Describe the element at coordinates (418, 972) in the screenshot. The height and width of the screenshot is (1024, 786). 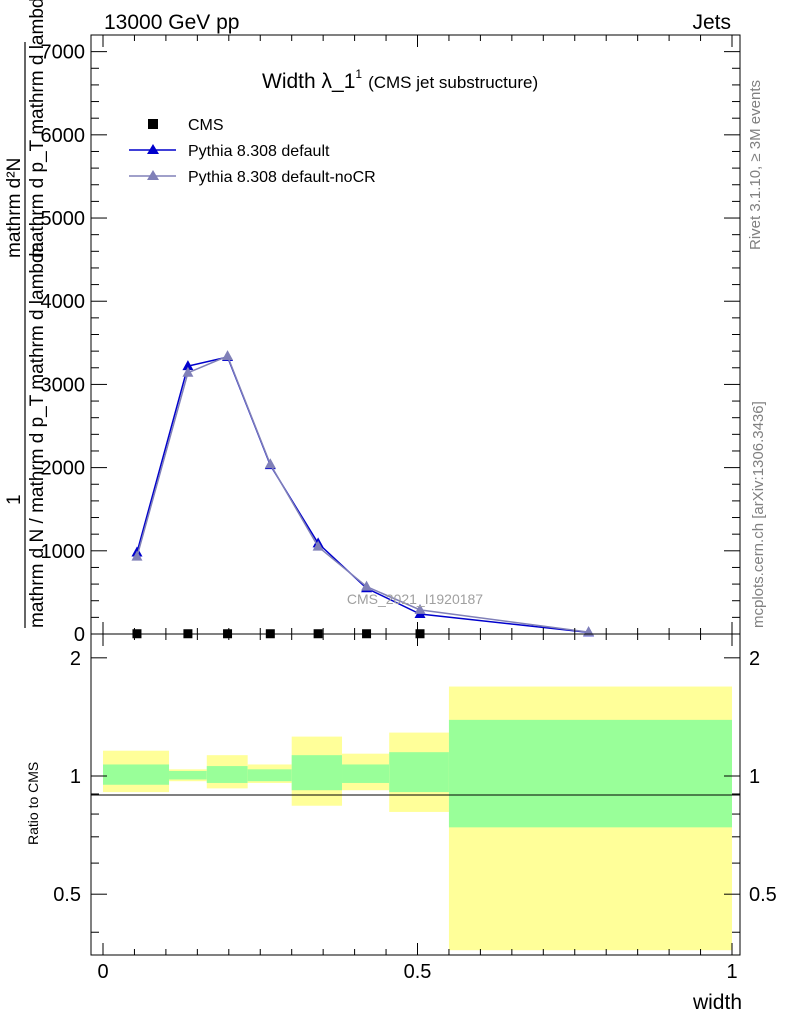
I see `x-tick-label: 0.5` at that location.